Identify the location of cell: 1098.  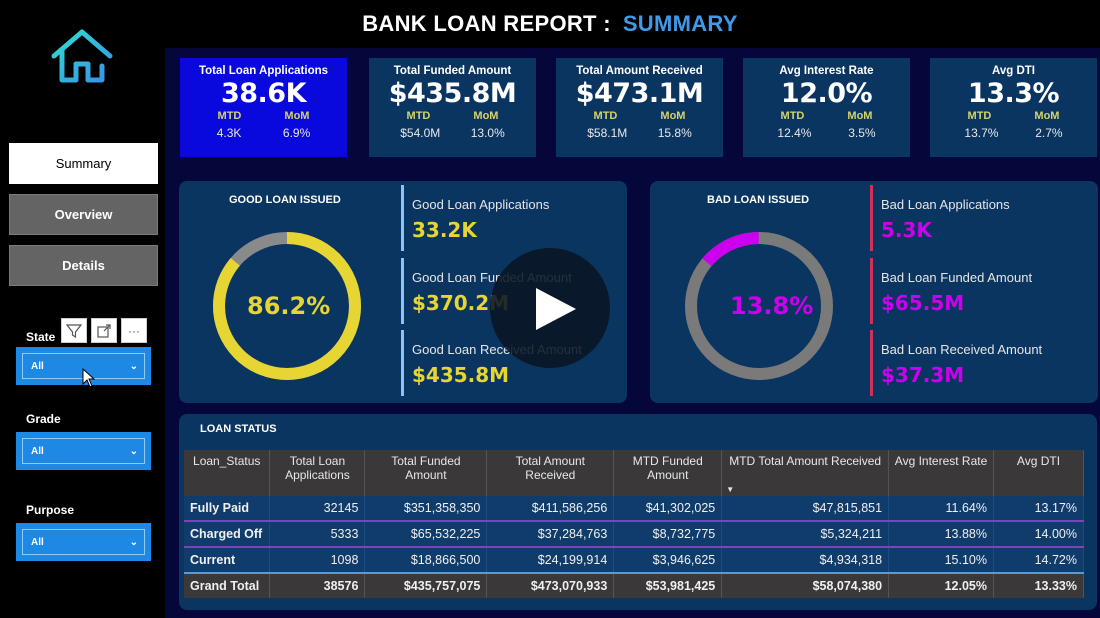
(317, 560).